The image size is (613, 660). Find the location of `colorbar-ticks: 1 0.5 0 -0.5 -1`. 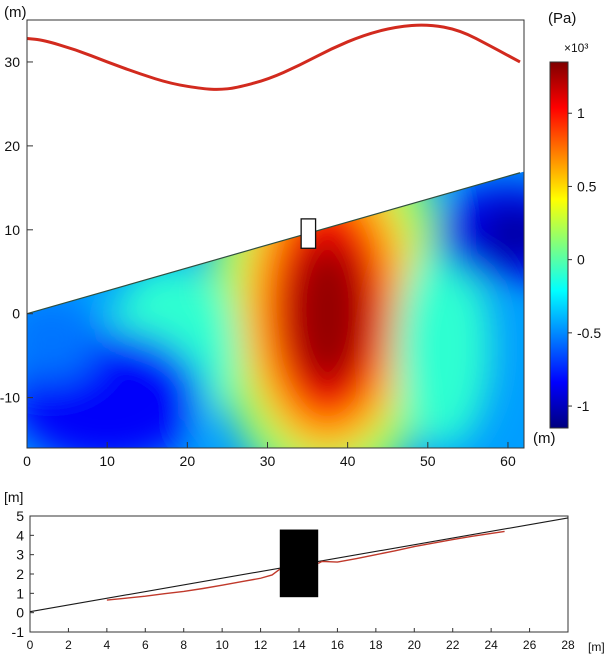

colorbar-ticks: 1 0.5 0 -0.5 -1 is located at coordinates (584, 259).